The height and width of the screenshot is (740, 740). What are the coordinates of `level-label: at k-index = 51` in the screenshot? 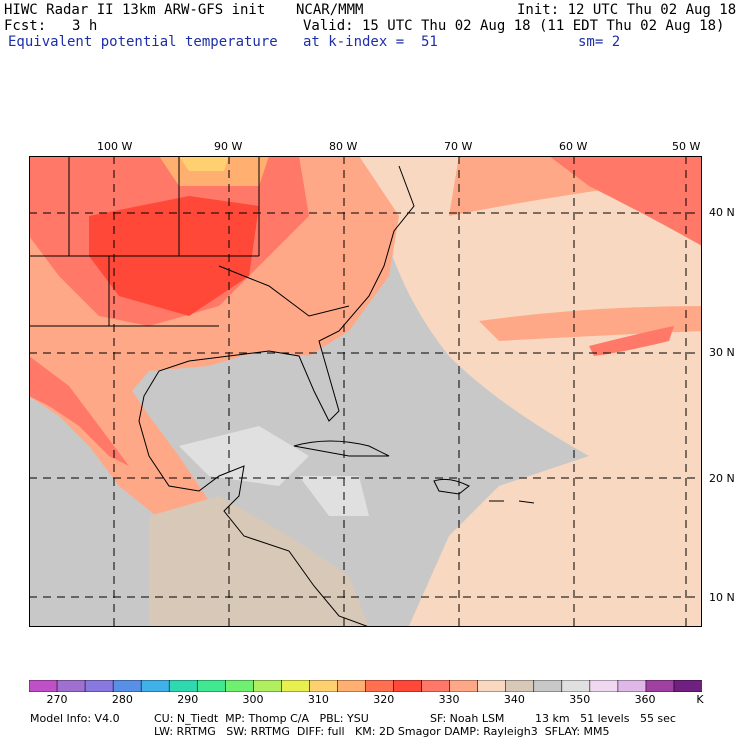 It's located at (370, 42).